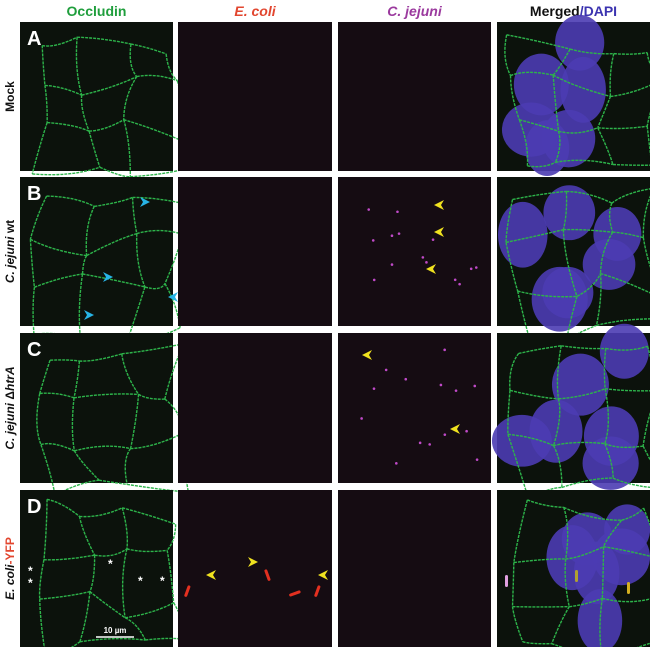  What do you see at coordinates (10, 228) in the screenshot?
I see `row-label-part: wt` at bounding box center [10, 228].